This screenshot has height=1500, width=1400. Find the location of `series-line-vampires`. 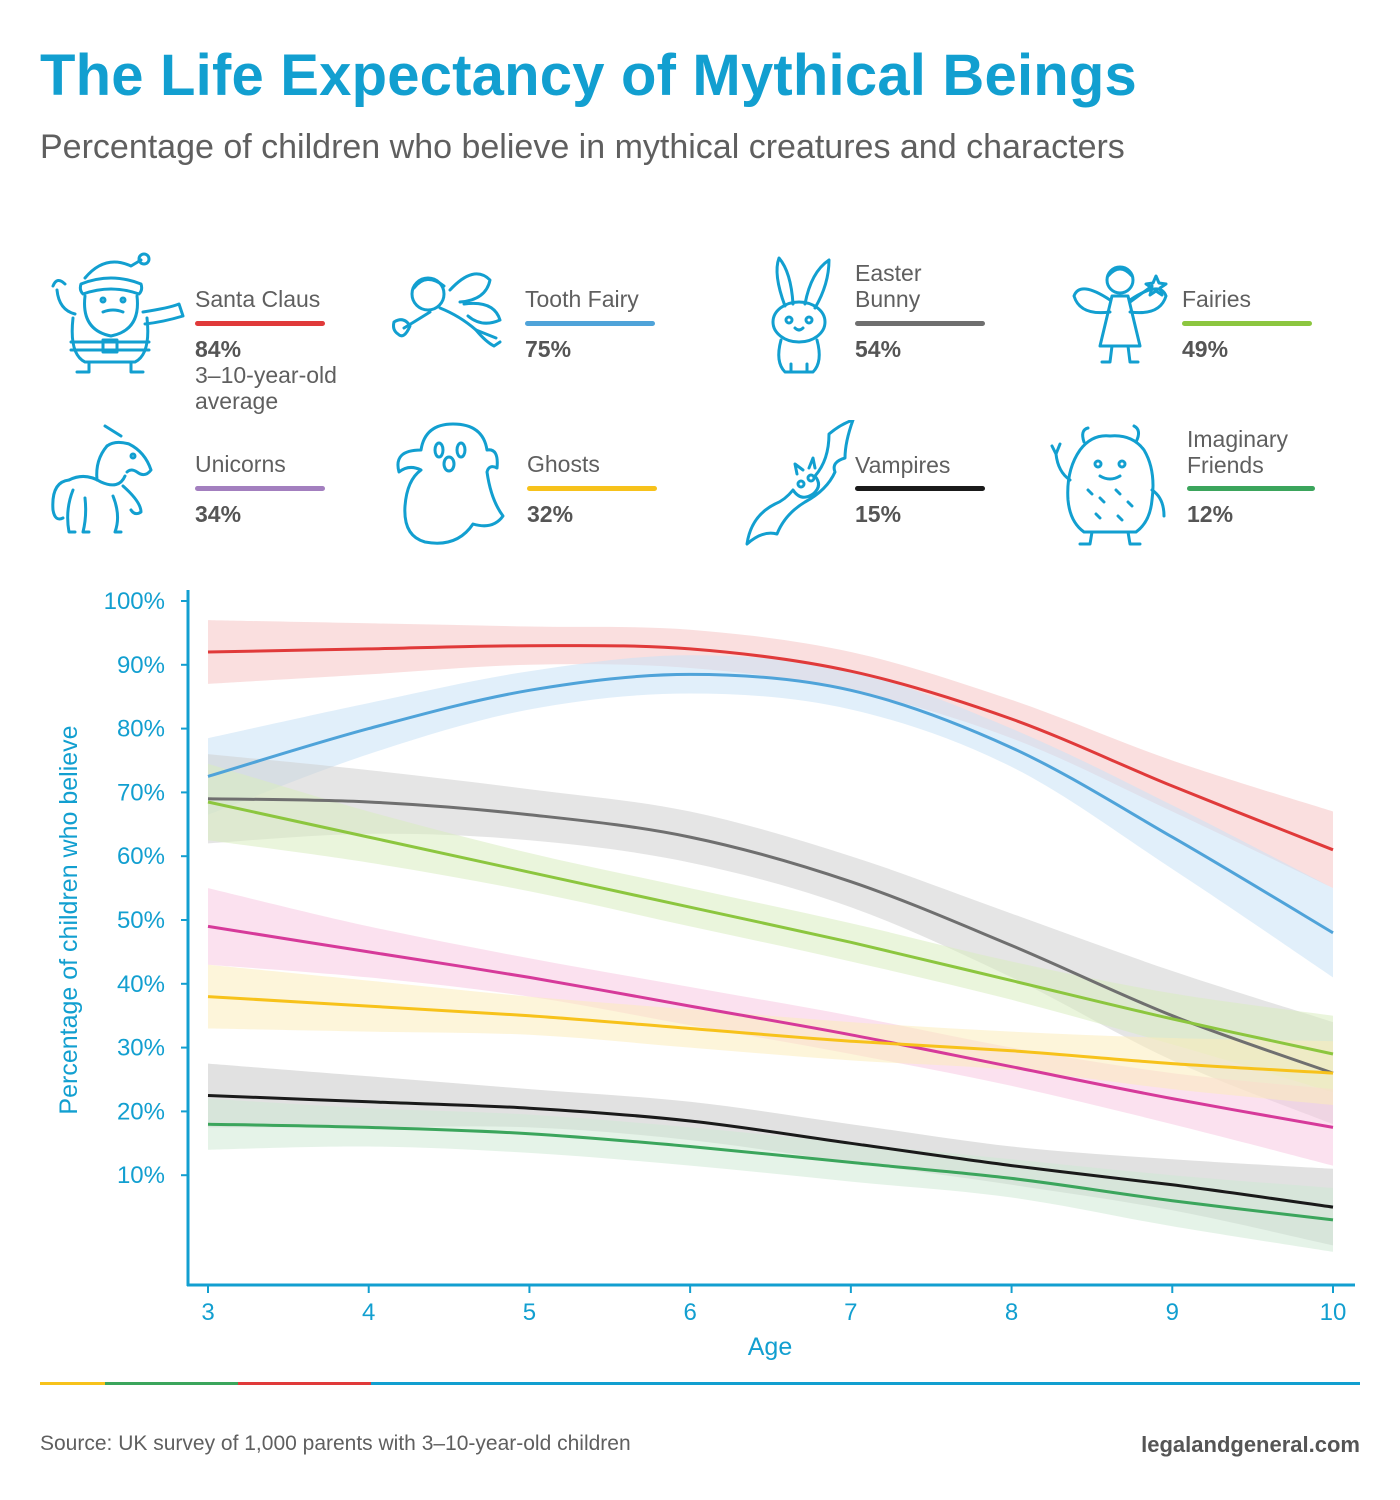

series-line-vampires is located at coordinates (770, 1151).